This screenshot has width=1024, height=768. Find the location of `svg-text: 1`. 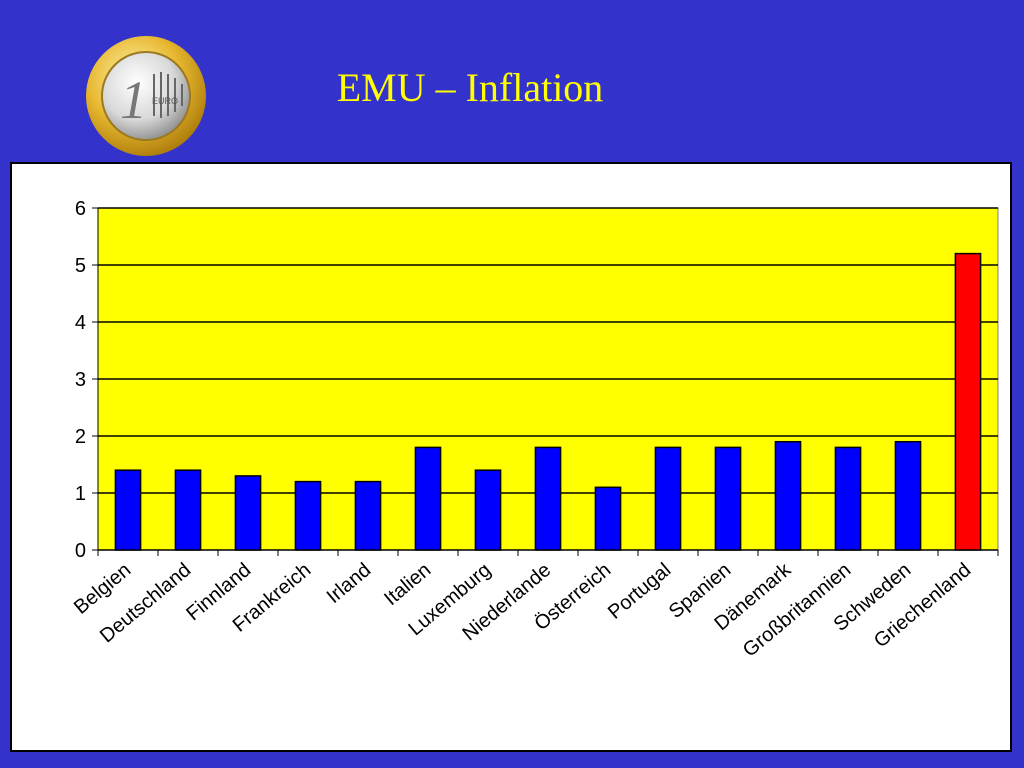

svg-text: 1 is located at coordinates (133, 100).